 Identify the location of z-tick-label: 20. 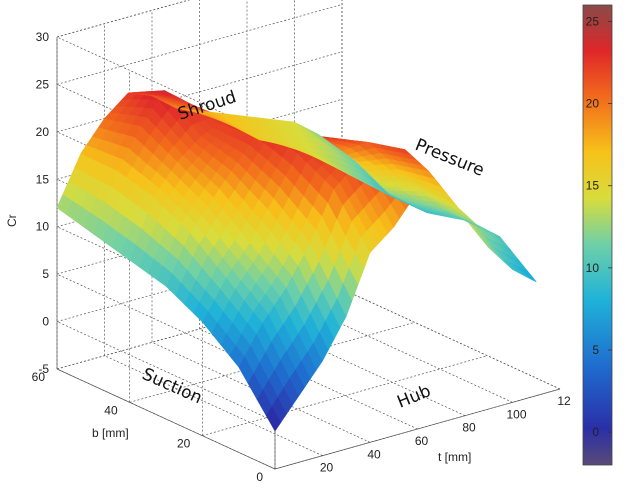
(43, 132).